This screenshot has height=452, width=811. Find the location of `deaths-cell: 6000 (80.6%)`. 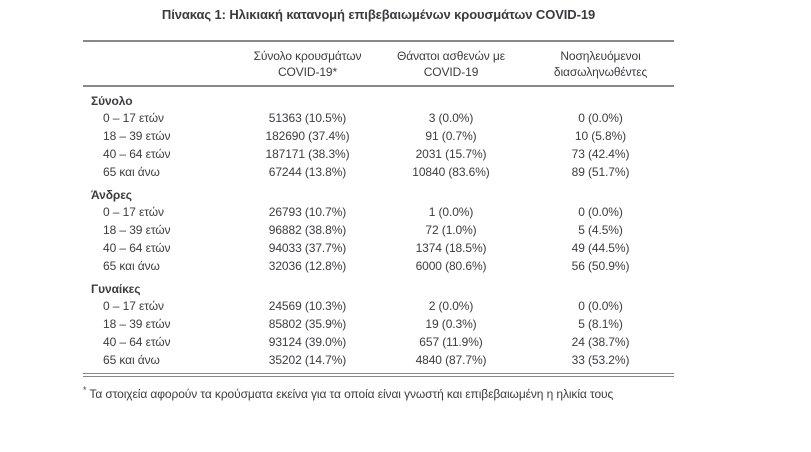

deaths-cell: 6000 (80.6%) is located at coordinates (451, 266).